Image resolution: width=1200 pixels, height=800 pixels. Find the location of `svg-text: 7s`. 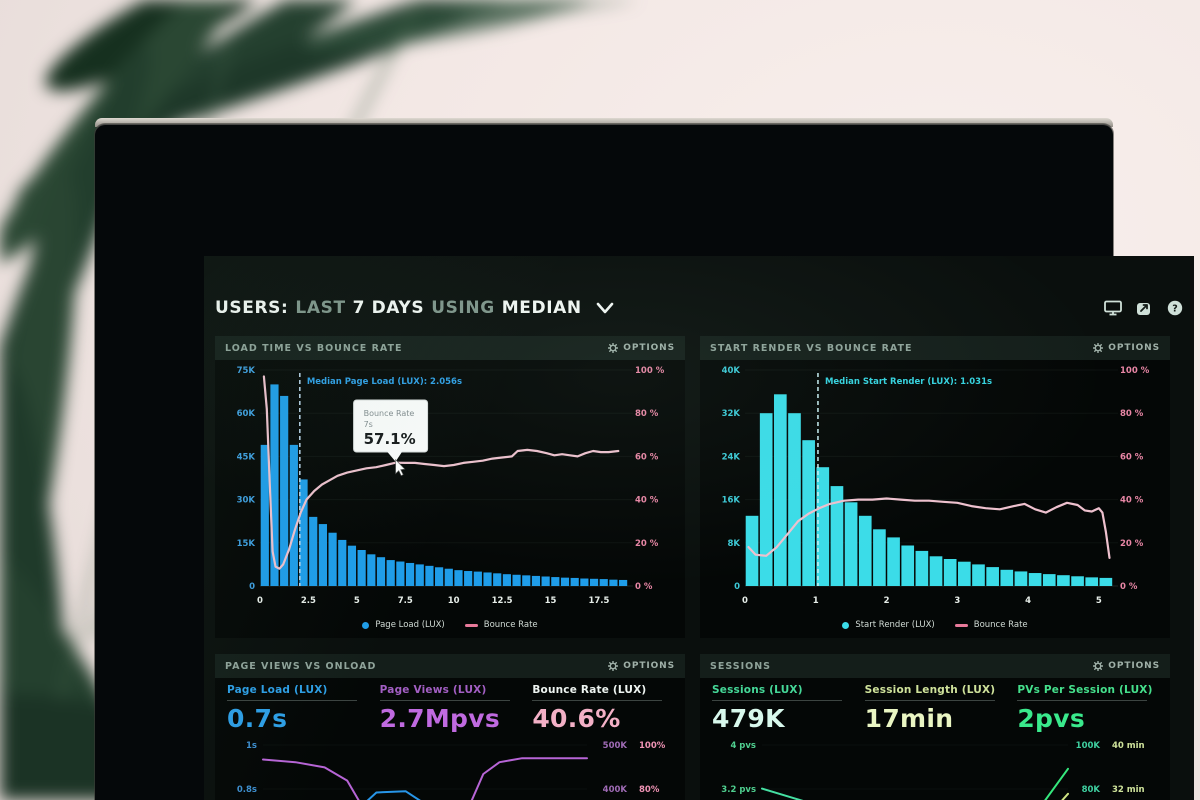

svg-text: 7s is located at coordinates (368, 424).